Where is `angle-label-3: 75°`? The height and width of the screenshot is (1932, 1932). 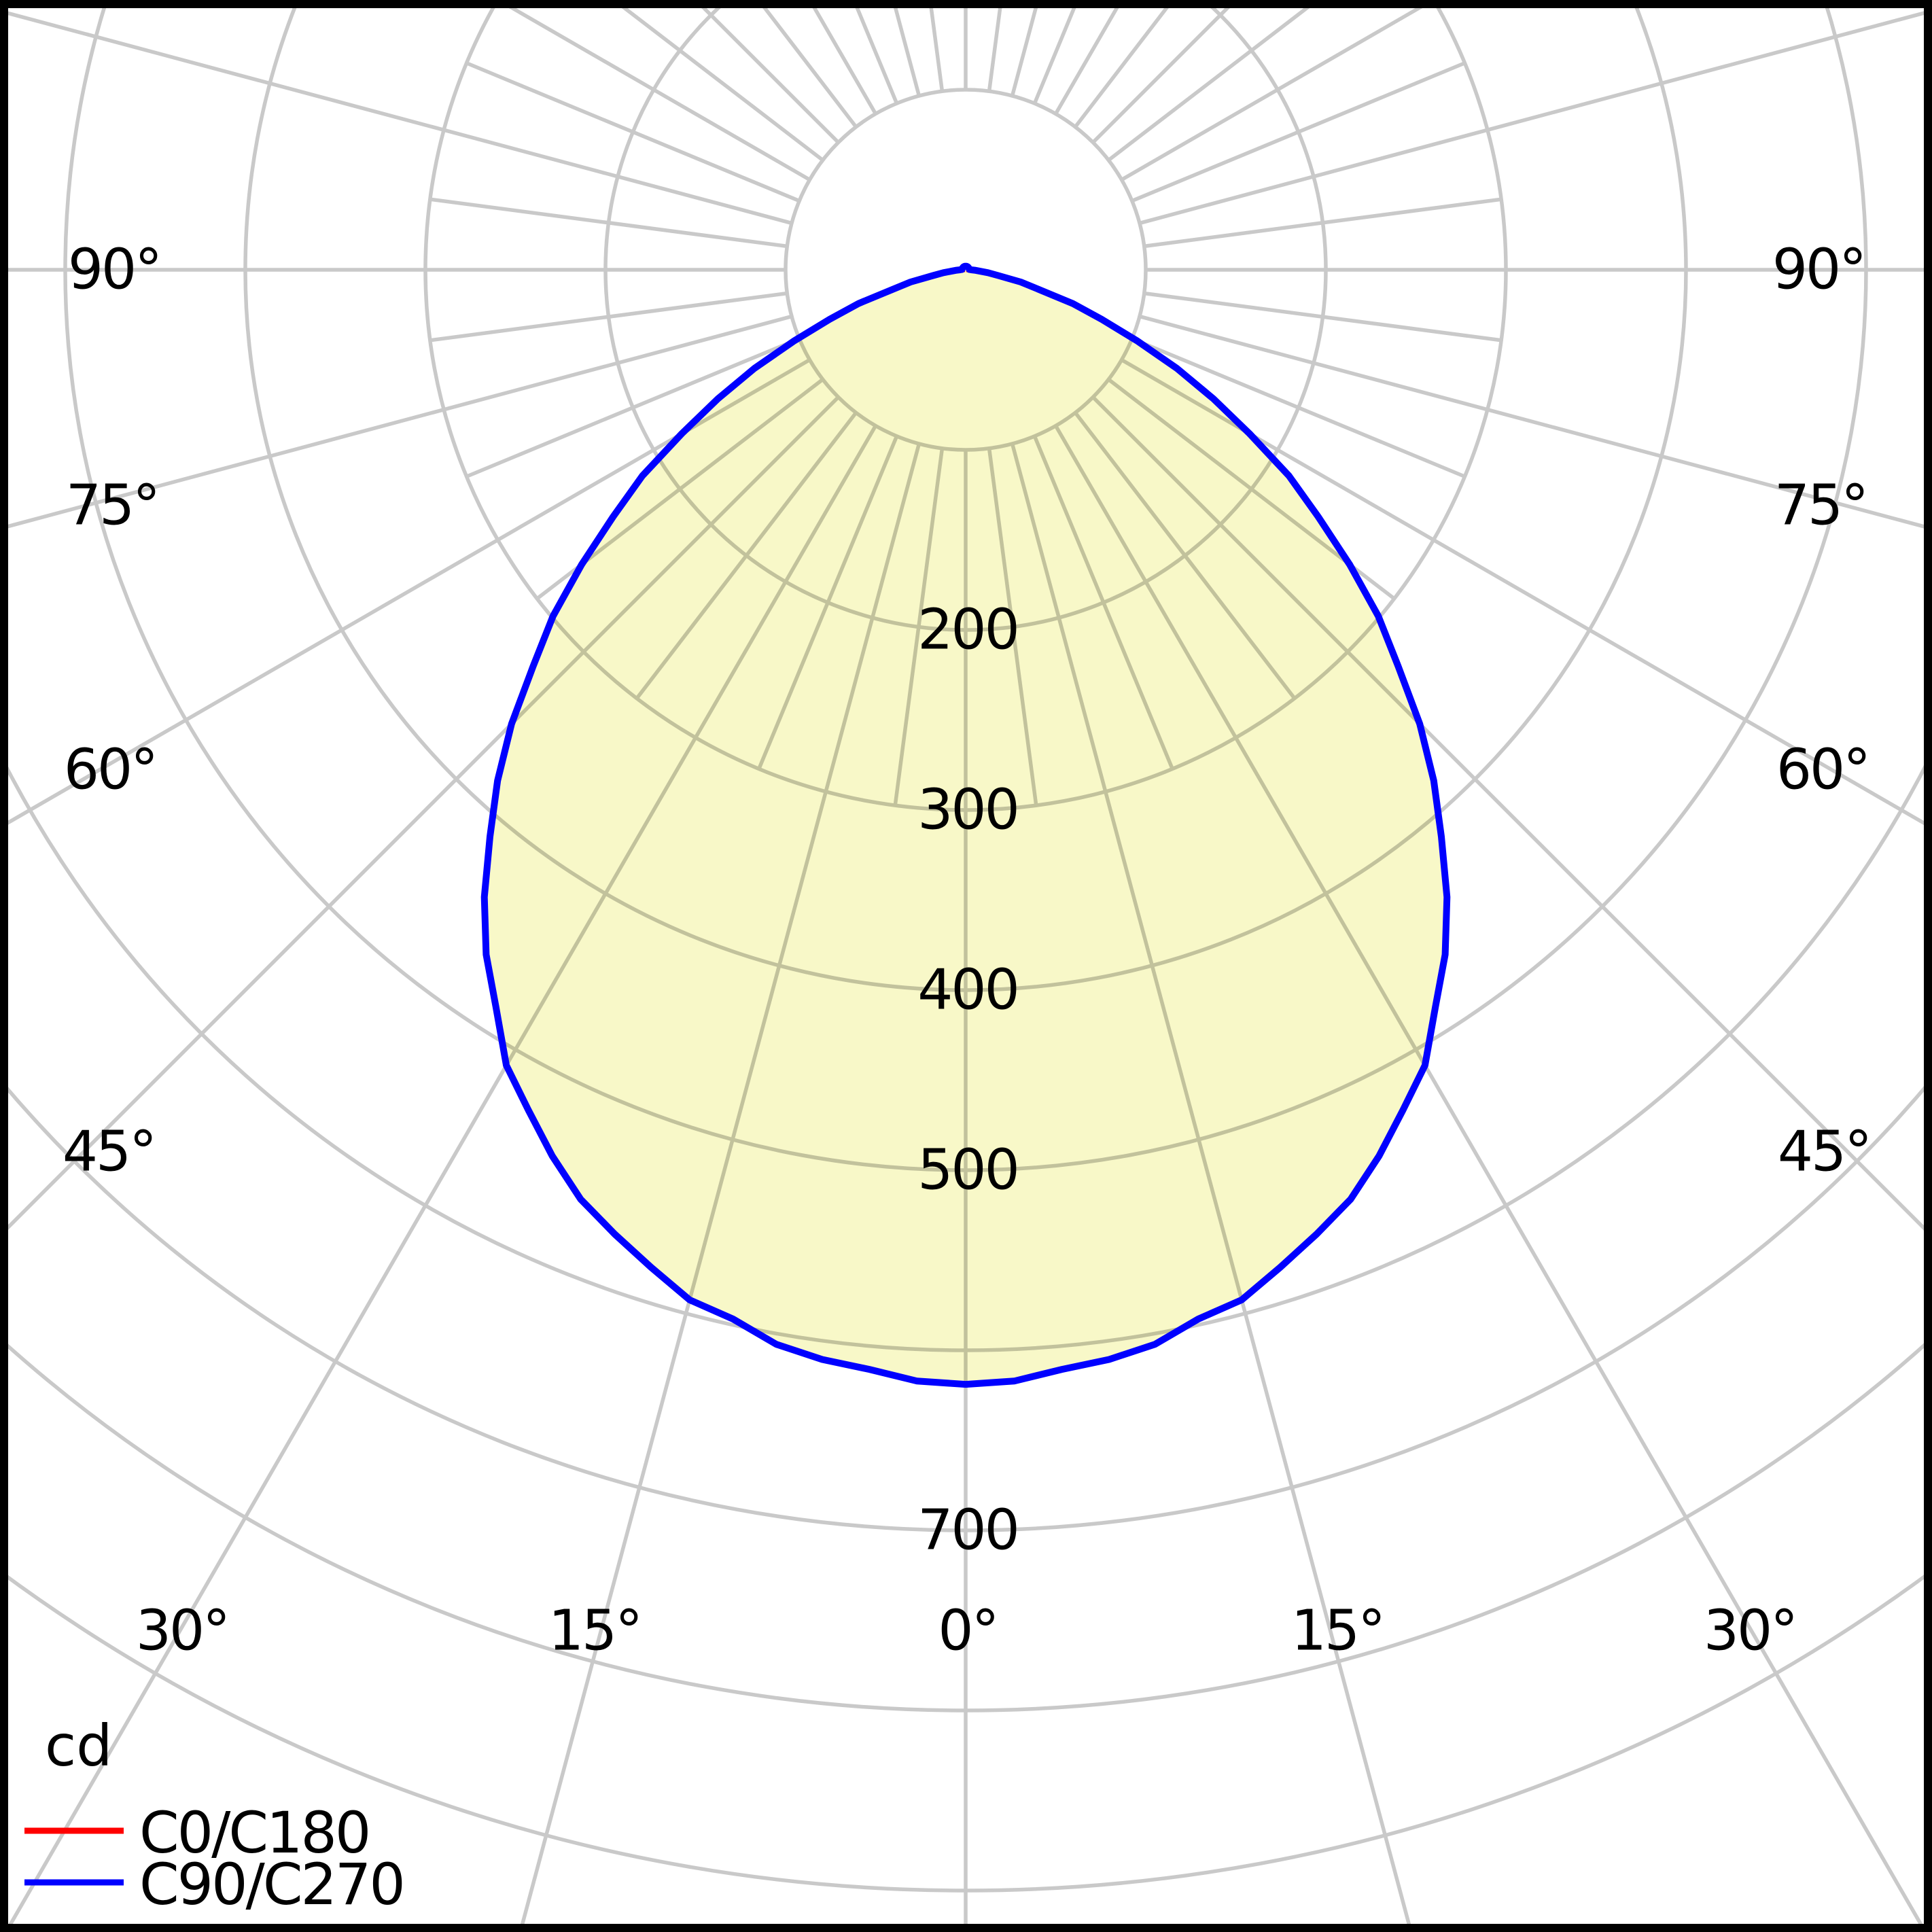 angle-label-3: 75° is located at coordinates (1820, 506).